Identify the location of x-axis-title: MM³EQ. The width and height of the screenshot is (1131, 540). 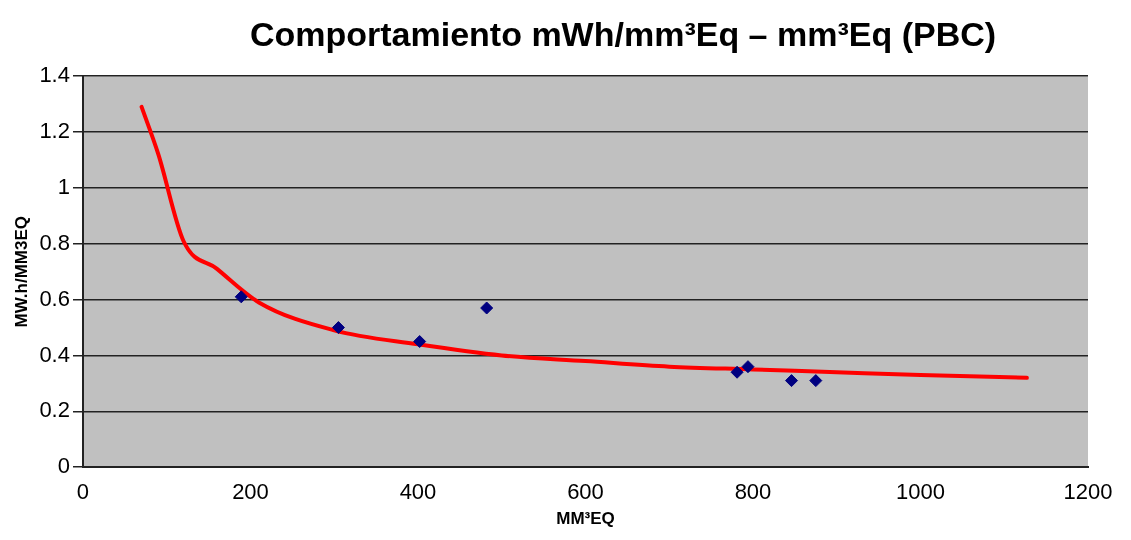
(585, 519).